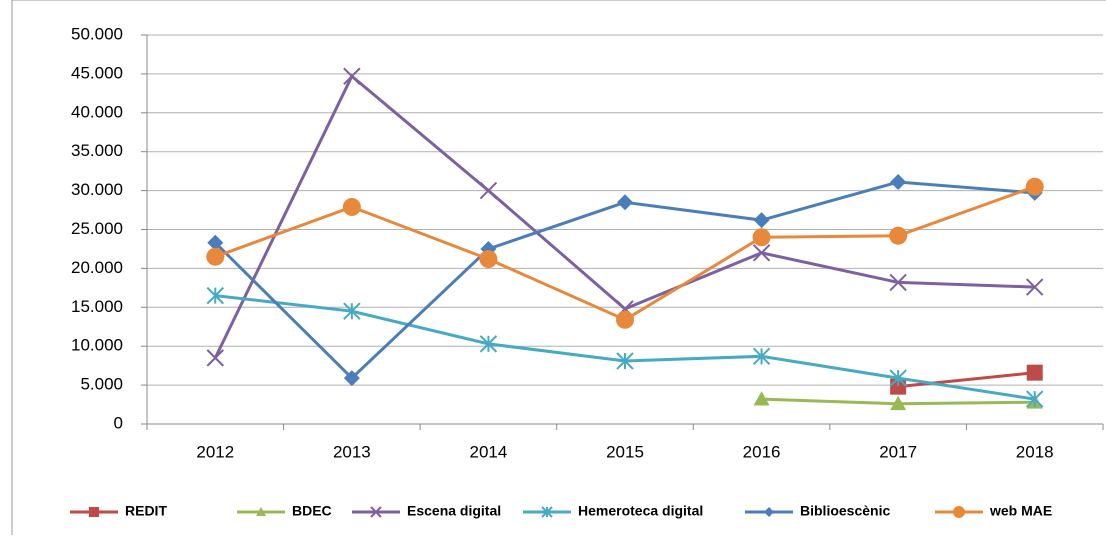 The image size is (1106, 540). What do you see at coordinates (97, 345) in the screenshot?
I see `y-tick-label: 10.000` at bounding box center [97, 345].